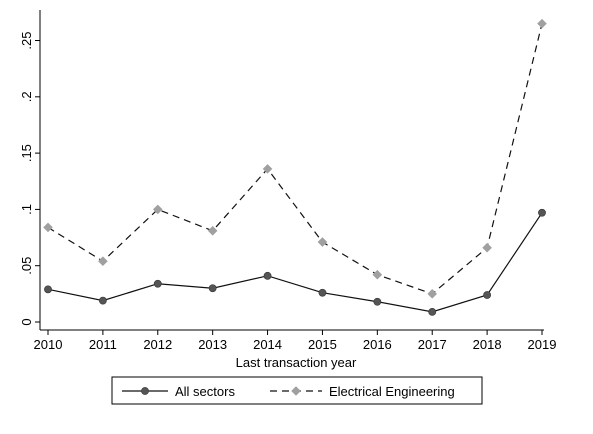 The image size is (593, 434). What do you see at coordinates (205, 391) in the screenshot?
I see `legend-label-0: All sectors` at bounding box center [205, 391].